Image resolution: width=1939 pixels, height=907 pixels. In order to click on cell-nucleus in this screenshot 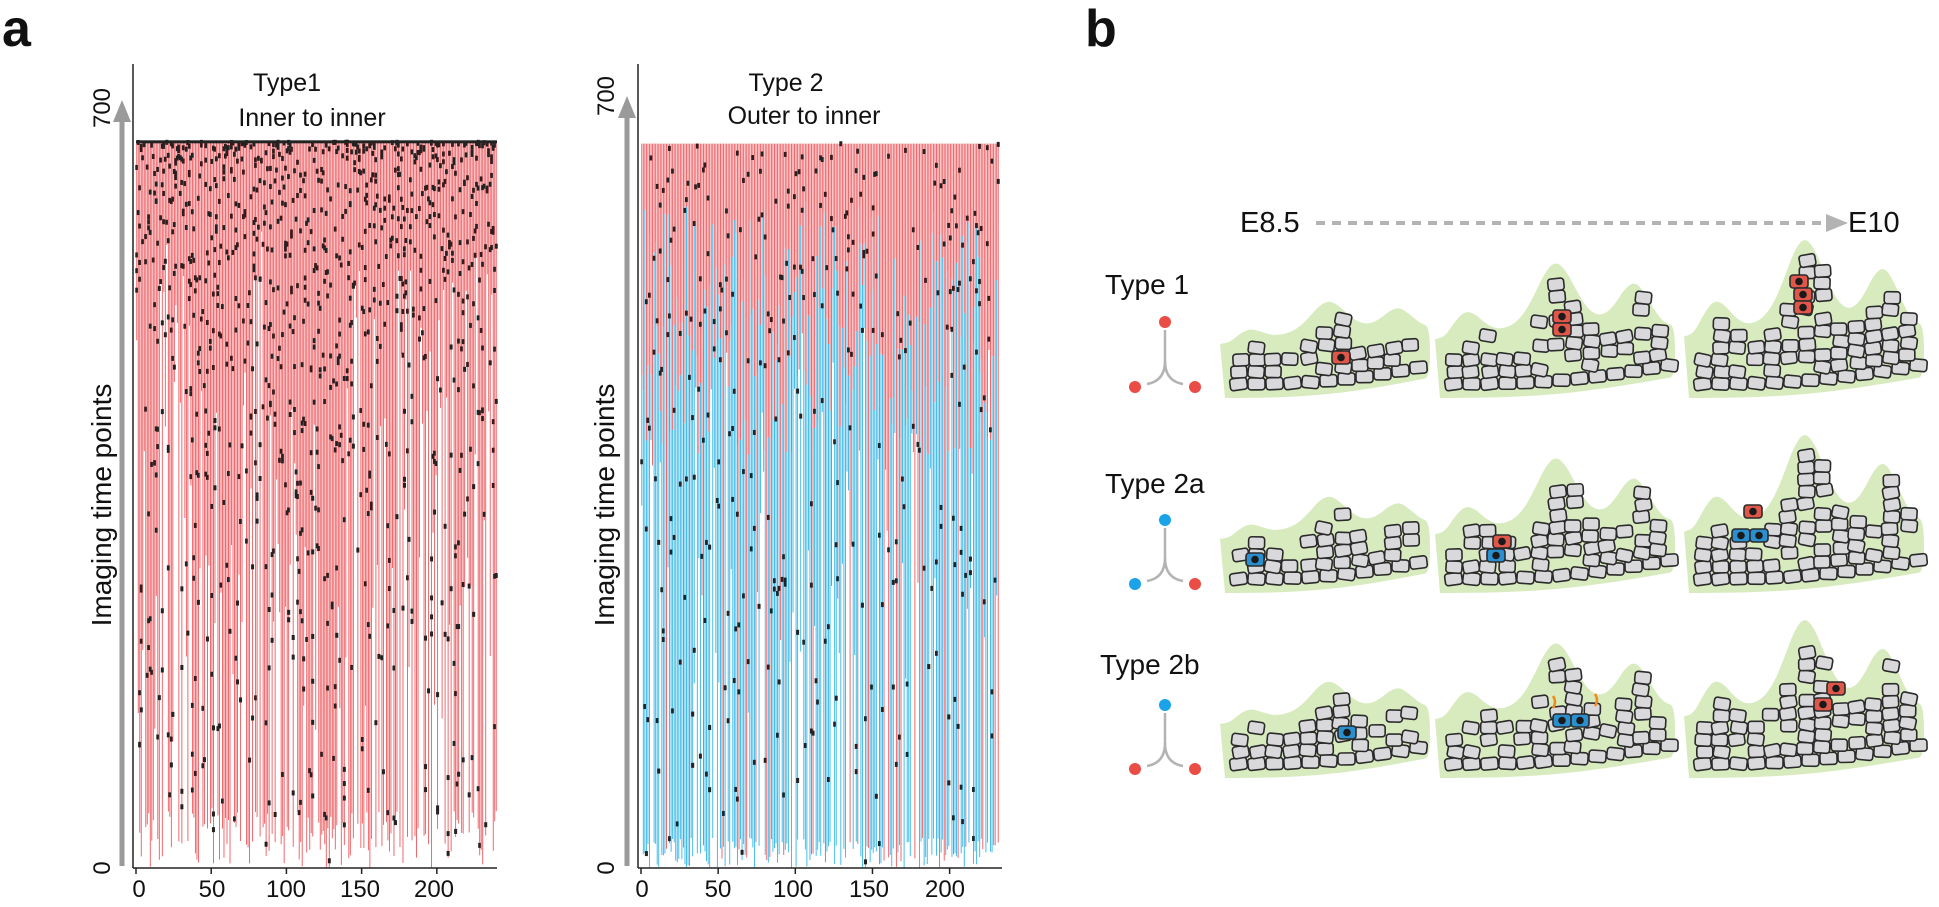, I will do `click(1347, 732)`.